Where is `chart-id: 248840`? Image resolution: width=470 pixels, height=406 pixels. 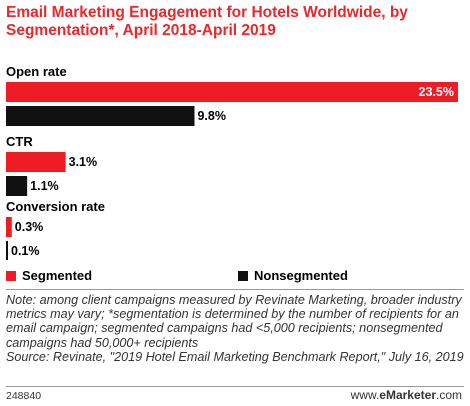
chart-id: 248840 is located at coordinates (24, 396).